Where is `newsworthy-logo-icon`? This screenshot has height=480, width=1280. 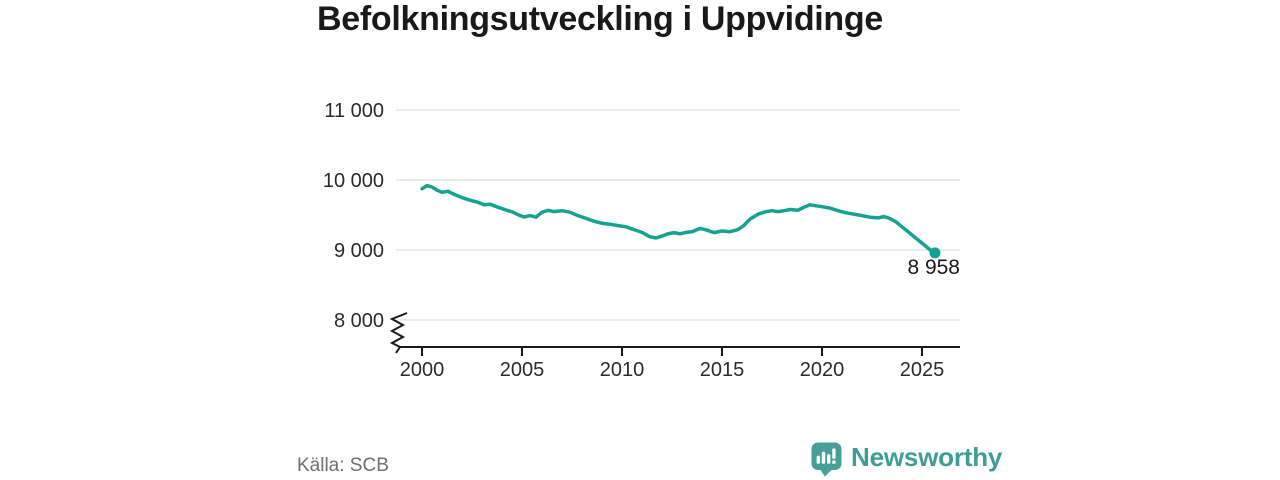 newsworthy-logo-icon is located at coordinates (826, 459).